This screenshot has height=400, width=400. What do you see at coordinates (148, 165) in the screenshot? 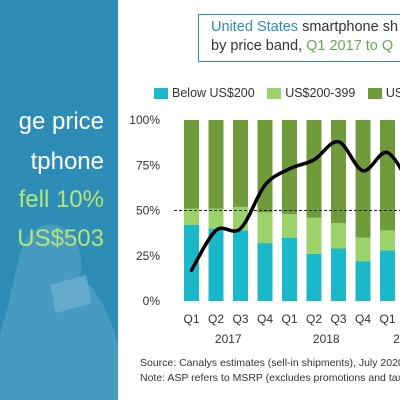
I see `y-tick-label: 75%` at bounding box center [148, 165].